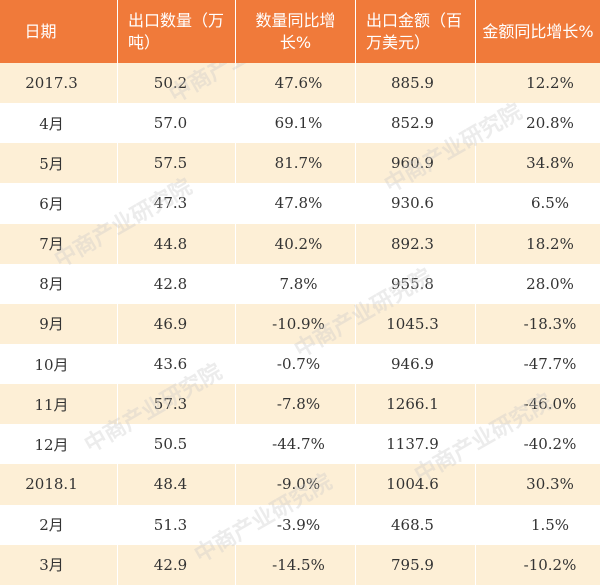 Image resolution: width=600 pixels, height=585 pixels. I want to click on table-row: 5月 57.5 81.7% 960.9 34.8%, so click(300, 163).